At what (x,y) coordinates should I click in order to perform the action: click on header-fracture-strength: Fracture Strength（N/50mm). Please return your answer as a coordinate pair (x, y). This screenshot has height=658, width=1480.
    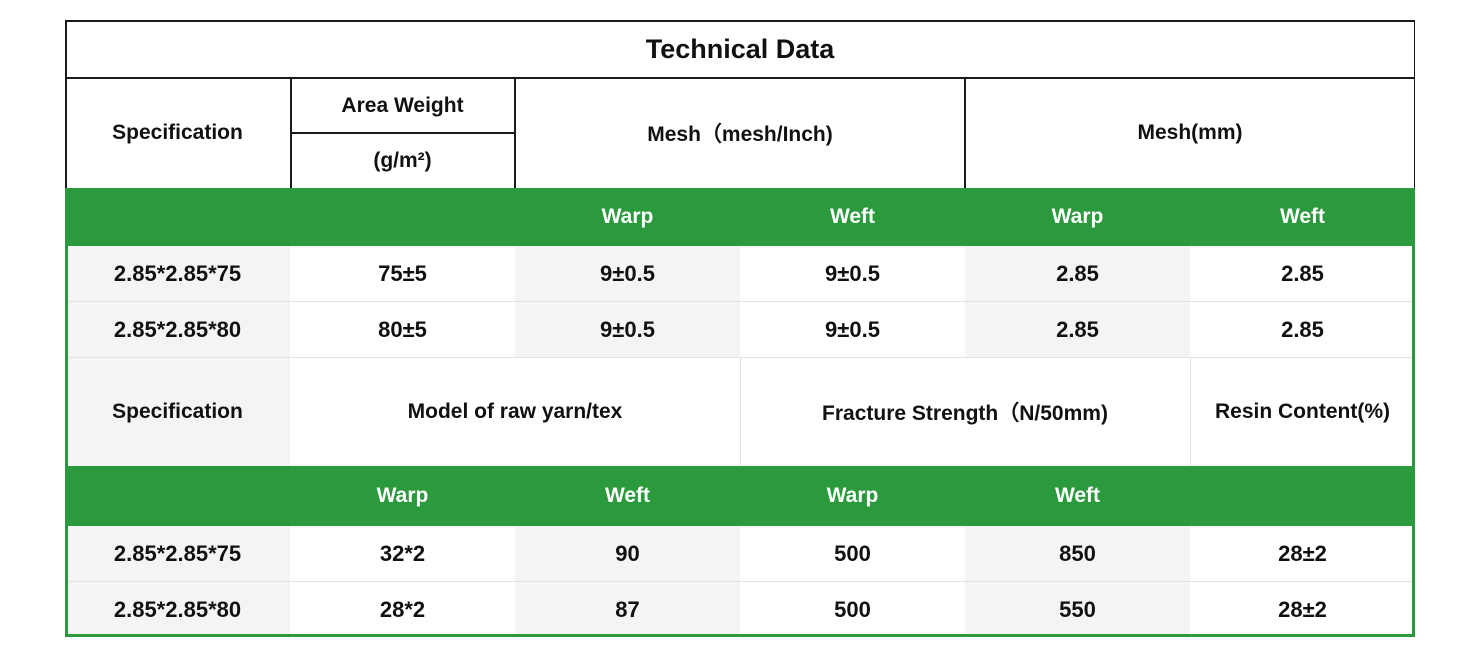
    Looking at the image, I should click on (965, 412).